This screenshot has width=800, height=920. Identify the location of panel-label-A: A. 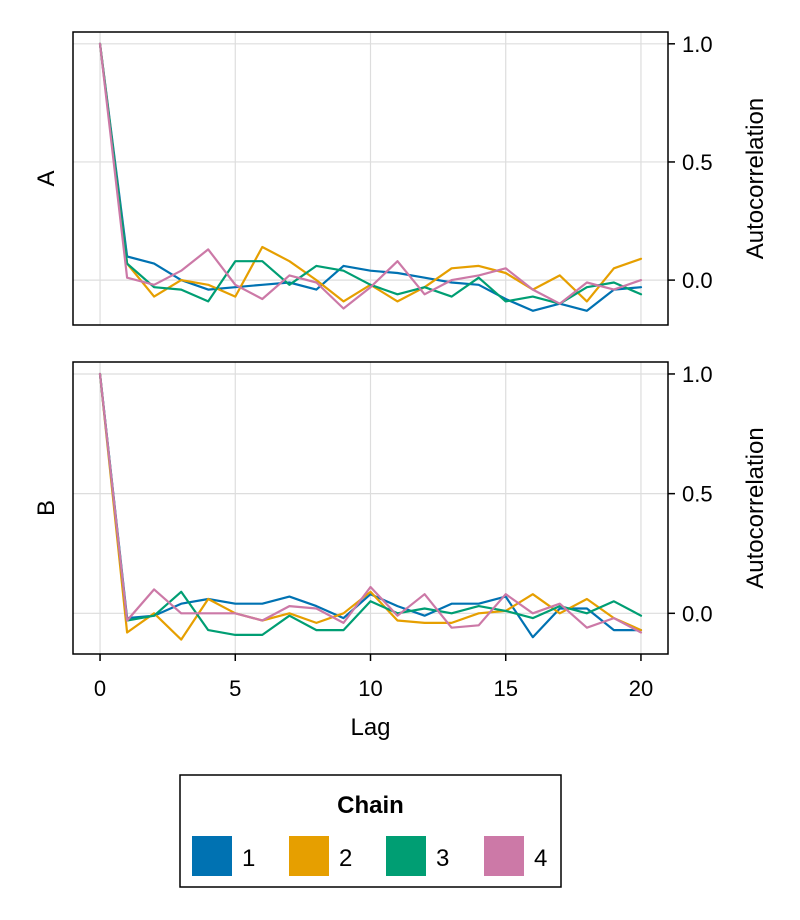
(46, 178).